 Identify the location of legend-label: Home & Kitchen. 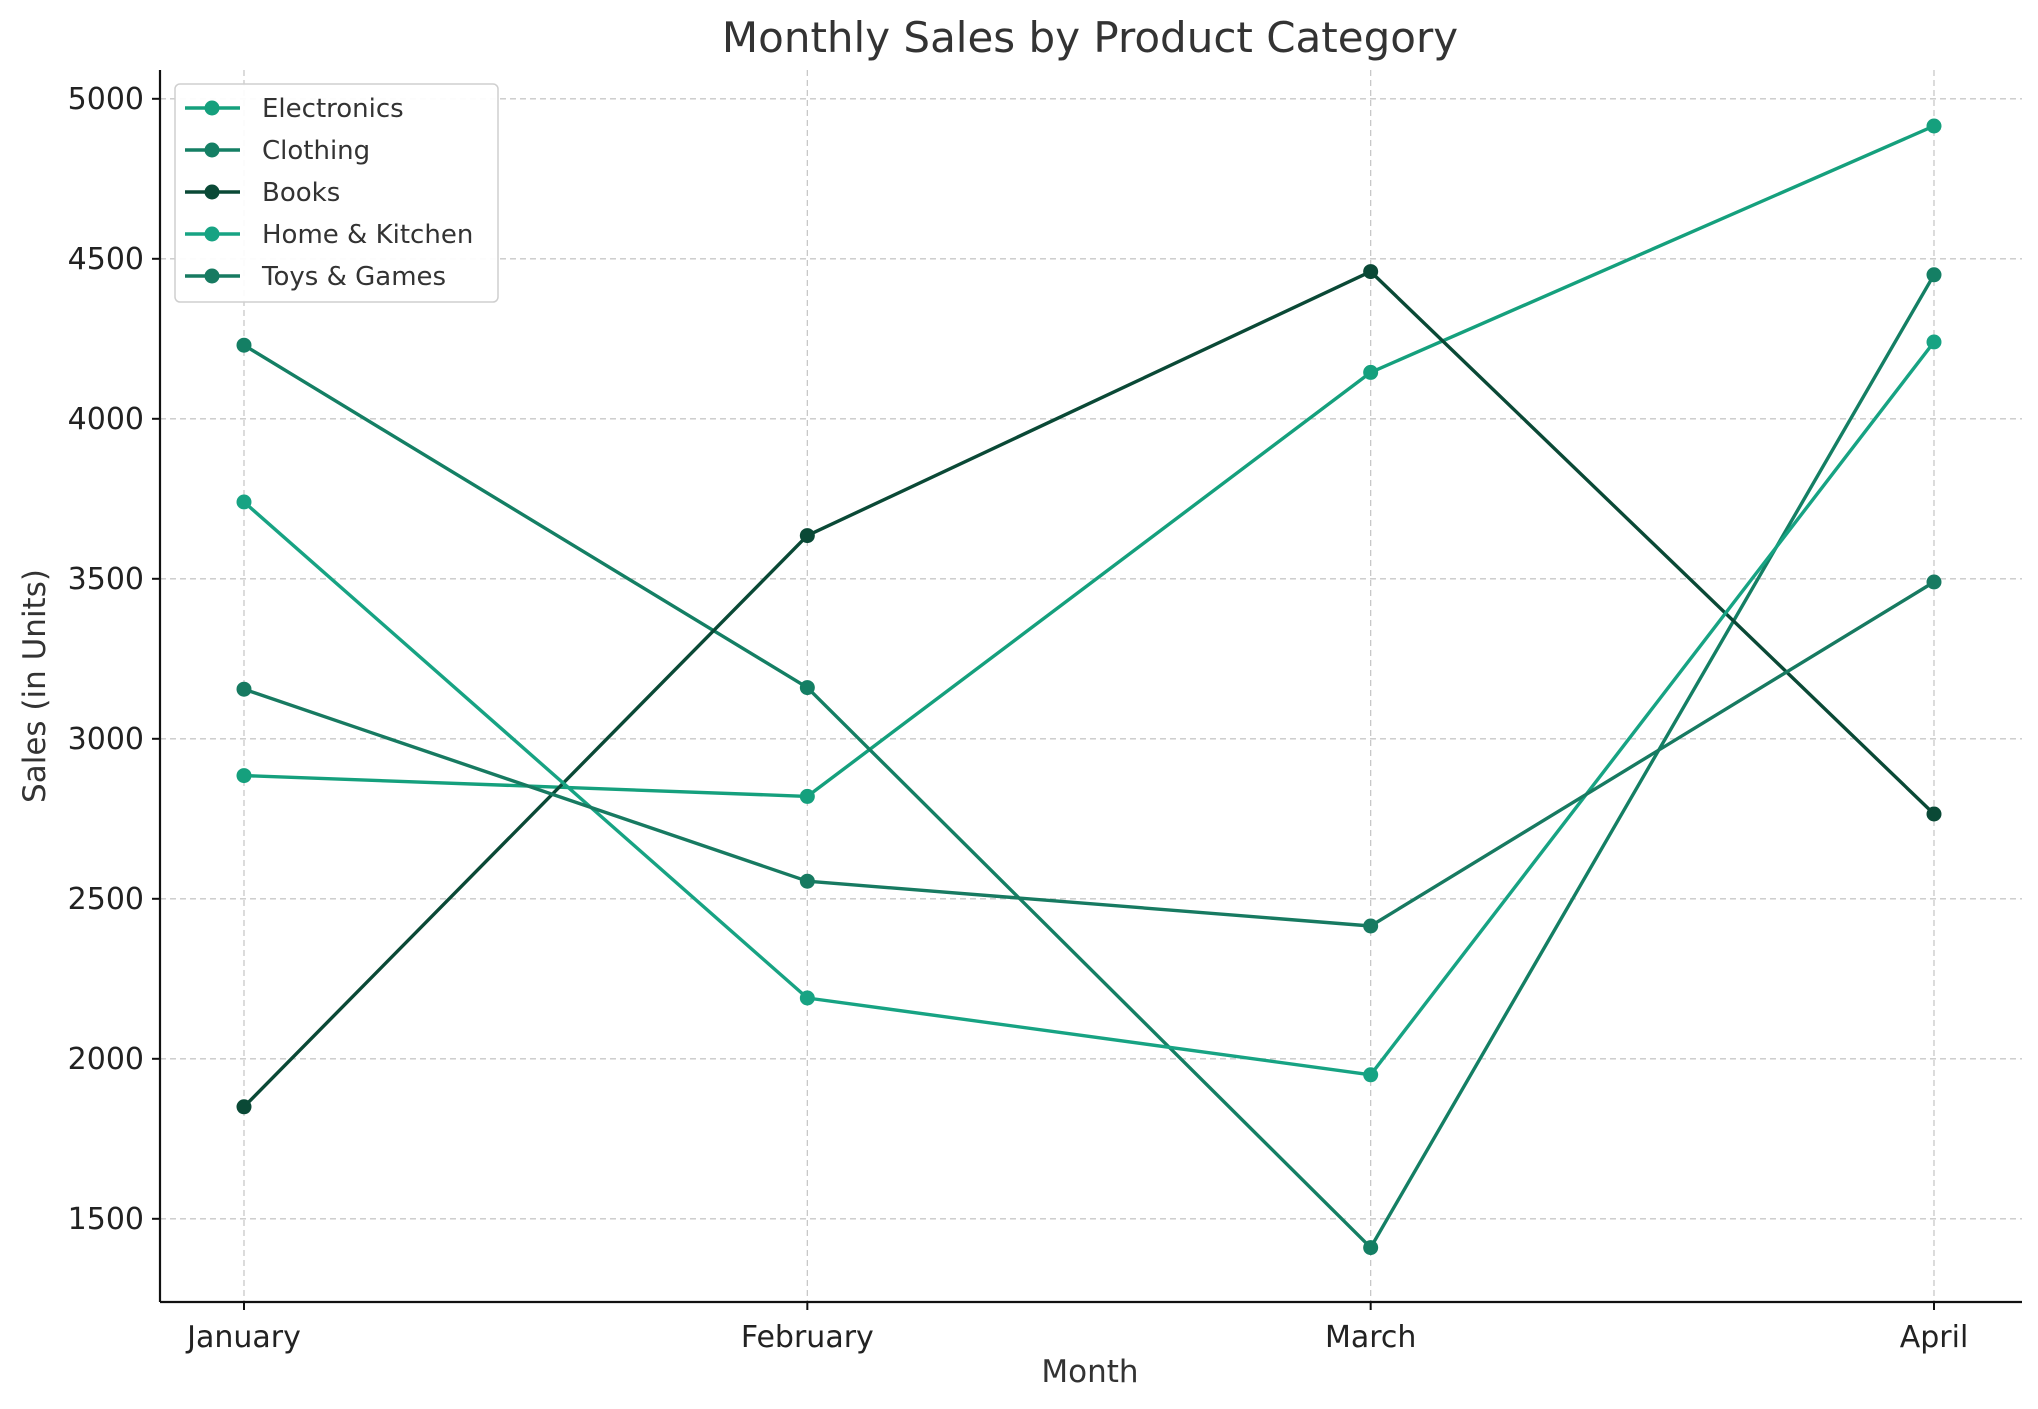
(367, 235).